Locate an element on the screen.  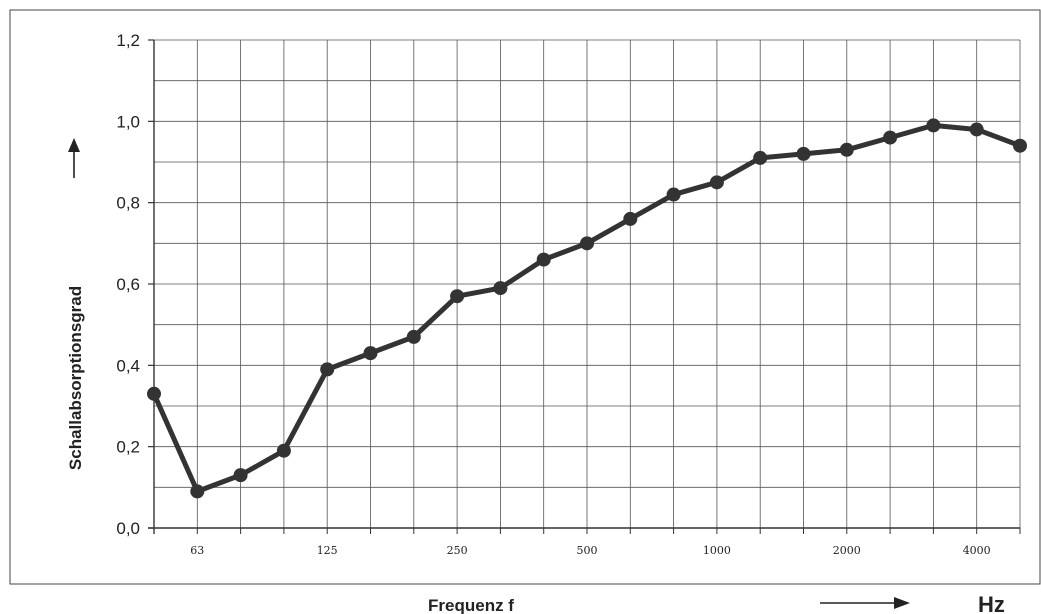
y-tick-label: 0,4 is located at coordinates (128, 365).